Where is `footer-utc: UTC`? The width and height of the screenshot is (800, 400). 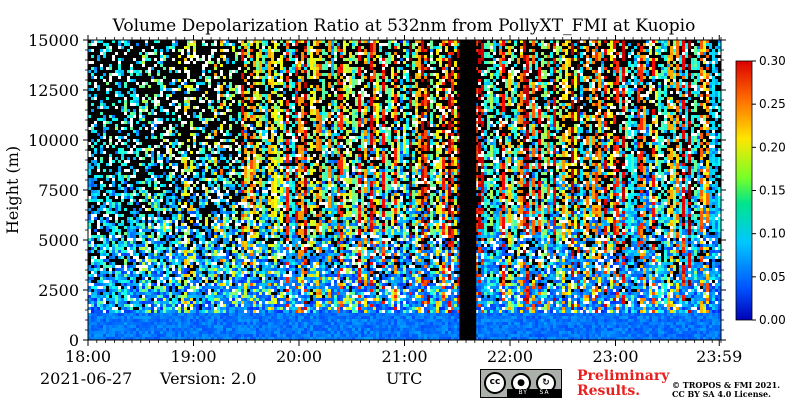
footer-utc: UTC is located at coordinates (404, 378).